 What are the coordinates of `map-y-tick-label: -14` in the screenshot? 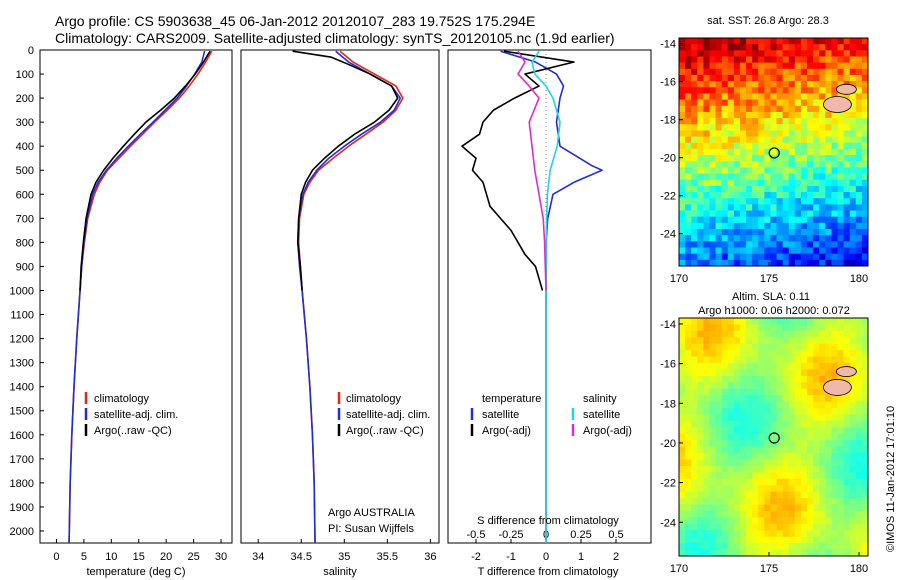 It's located at (668, 45).